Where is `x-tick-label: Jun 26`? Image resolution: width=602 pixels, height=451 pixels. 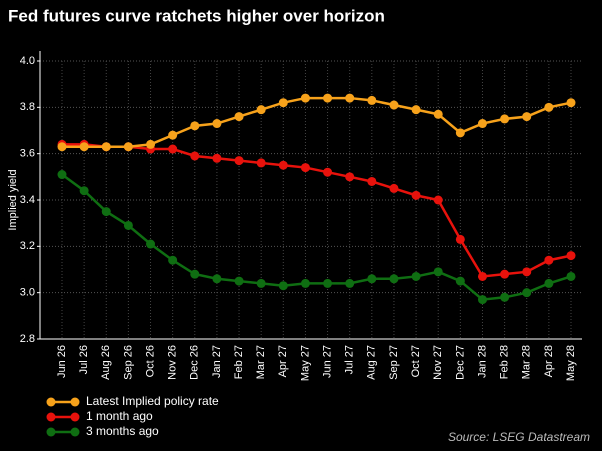 x-tick-label: Jun 26 is located at coordinates (62, 361).